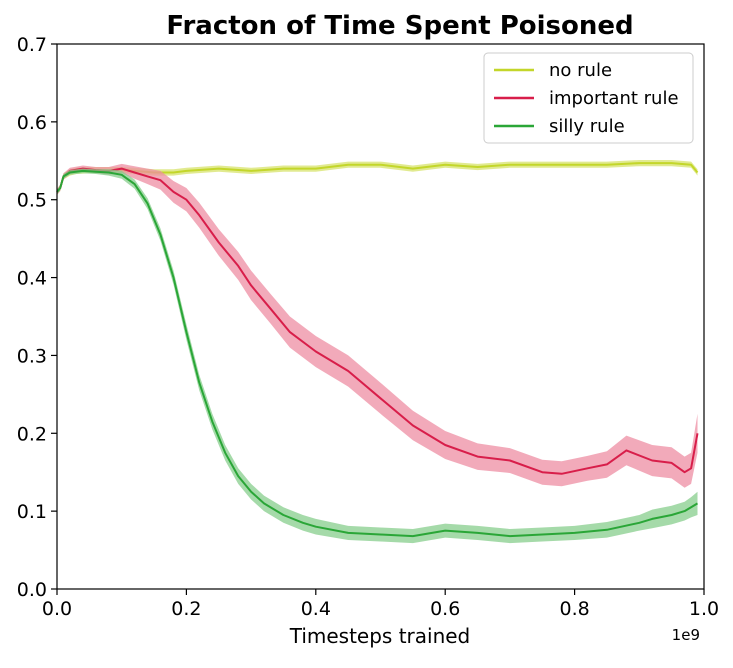 The width and height of the screenshot is (733, 668). Describe the element at coordinates (614, 98) in the screenshot. I see `legend-label-important-rule: important rule` at that location.